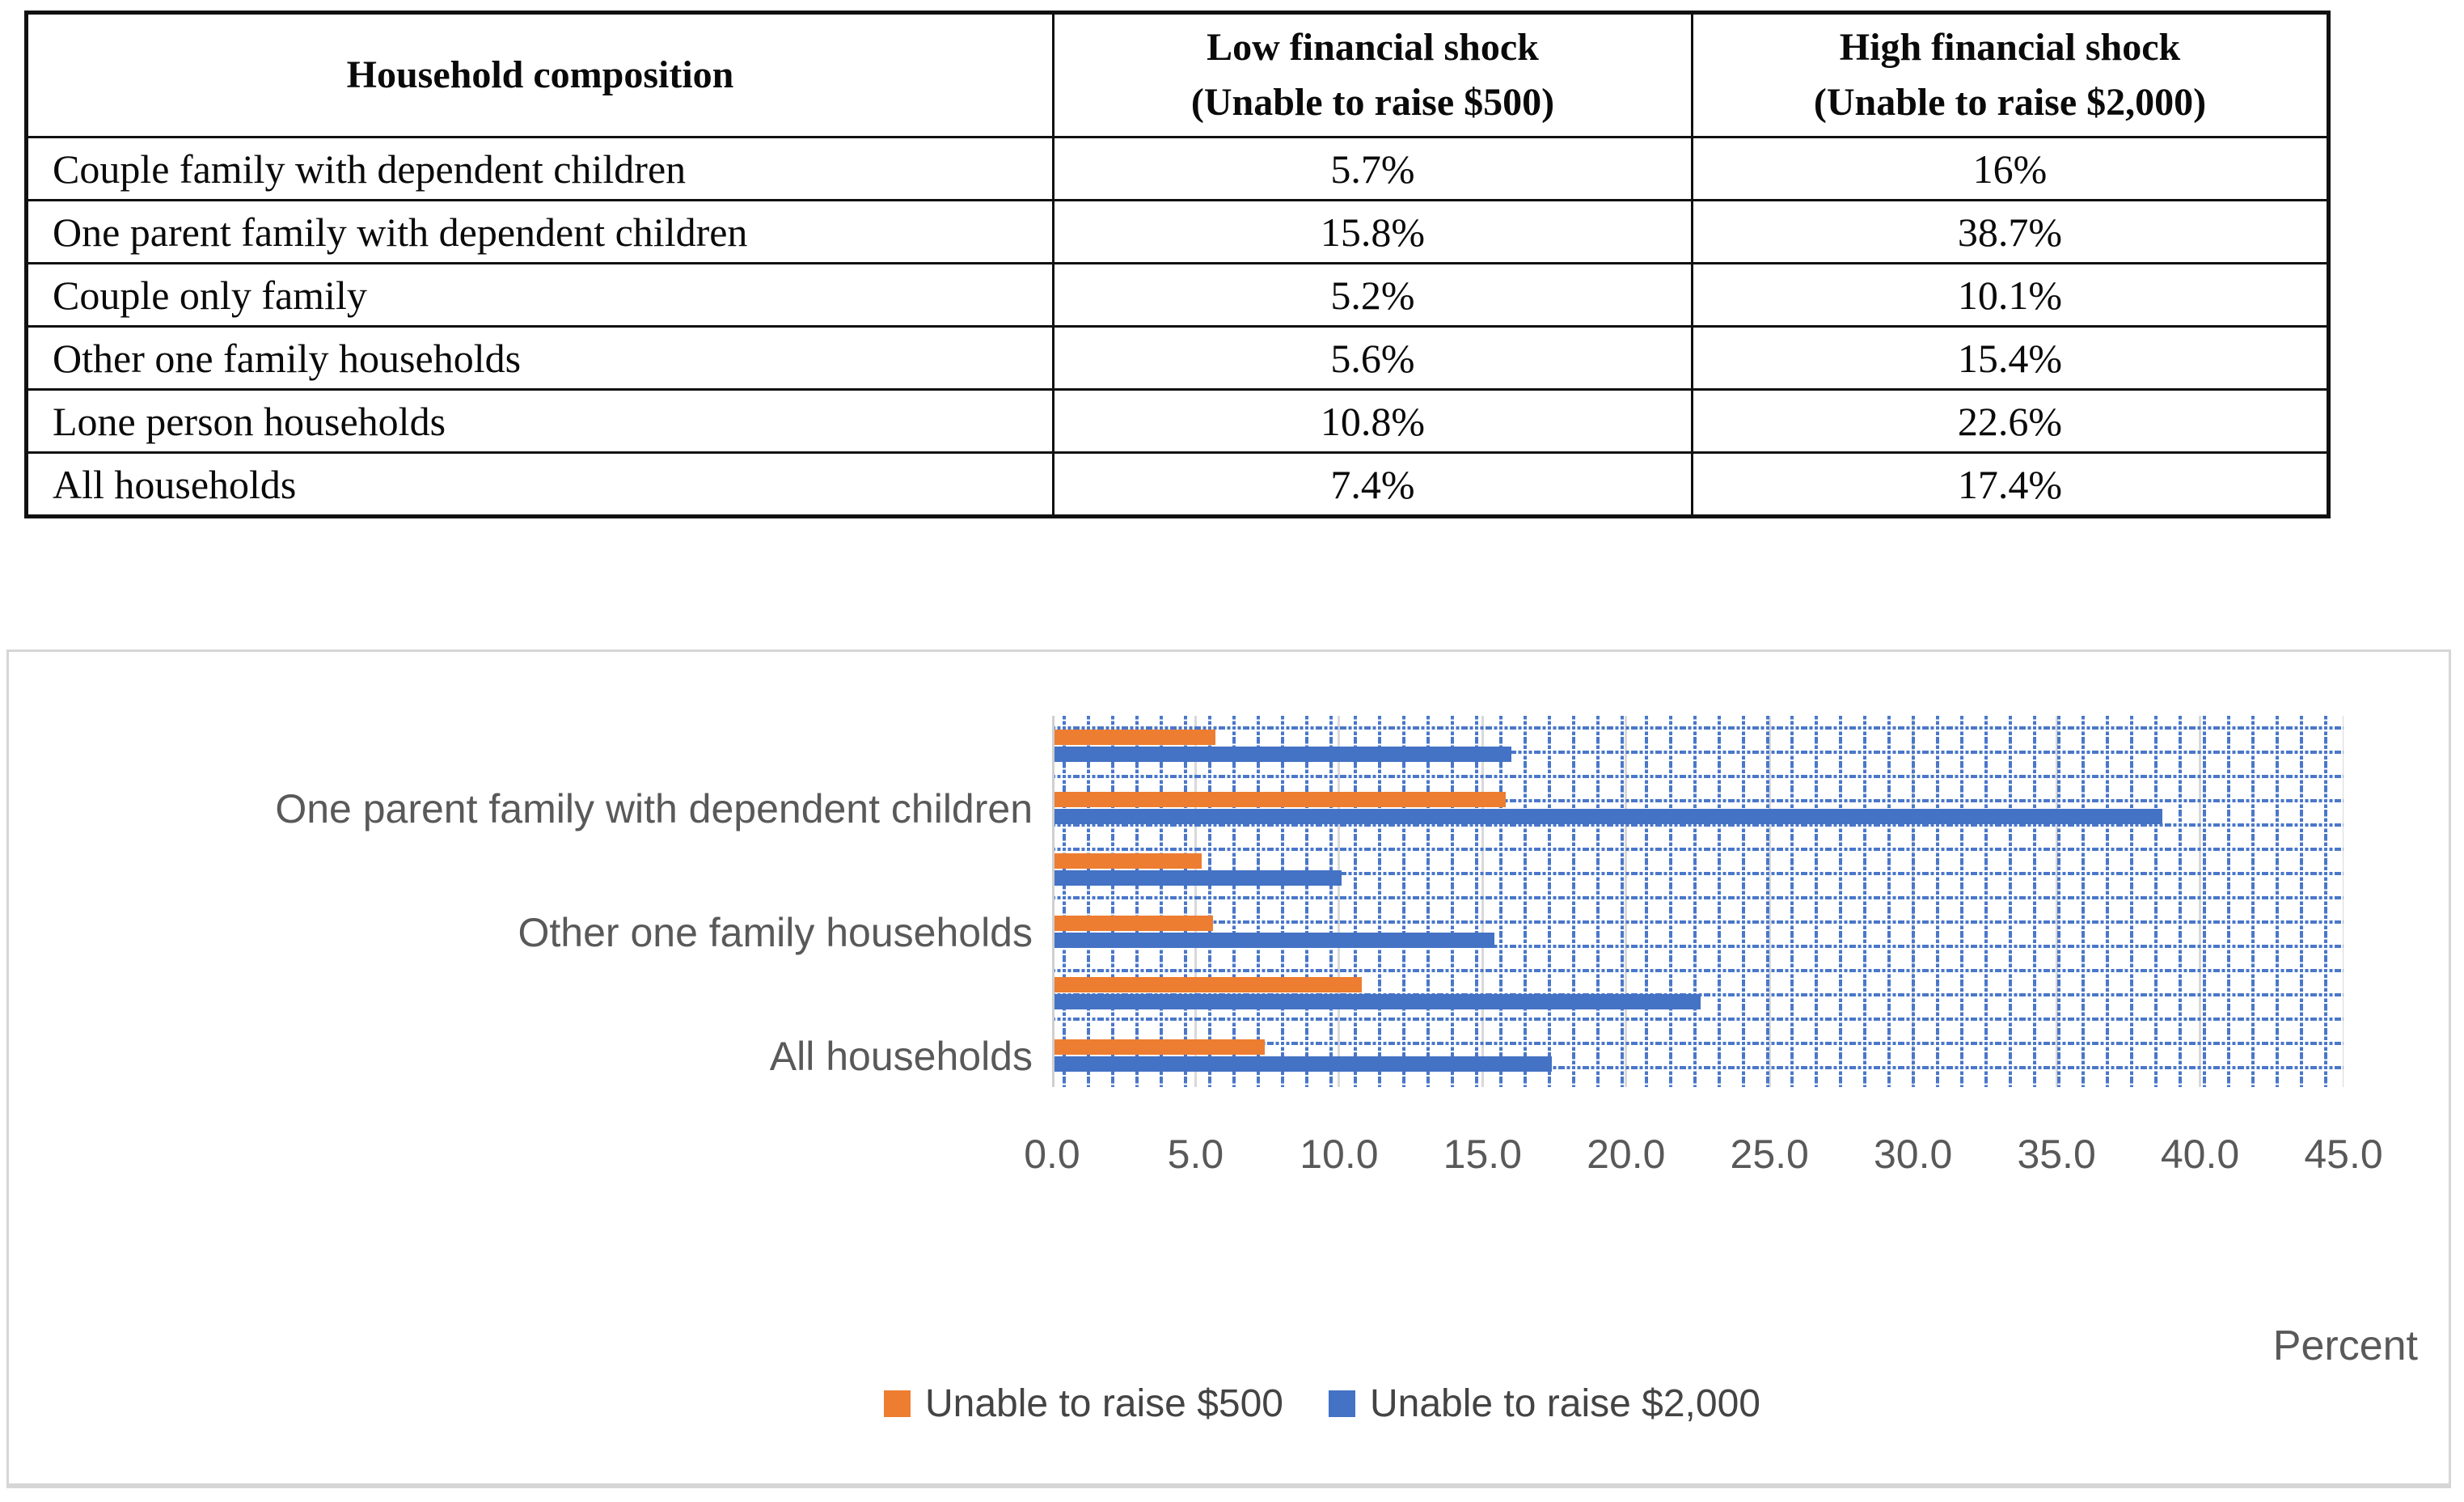 The height and width of the screenshot is (1502, 2464). I want to click on cell-household: All households, so click(539, 484).